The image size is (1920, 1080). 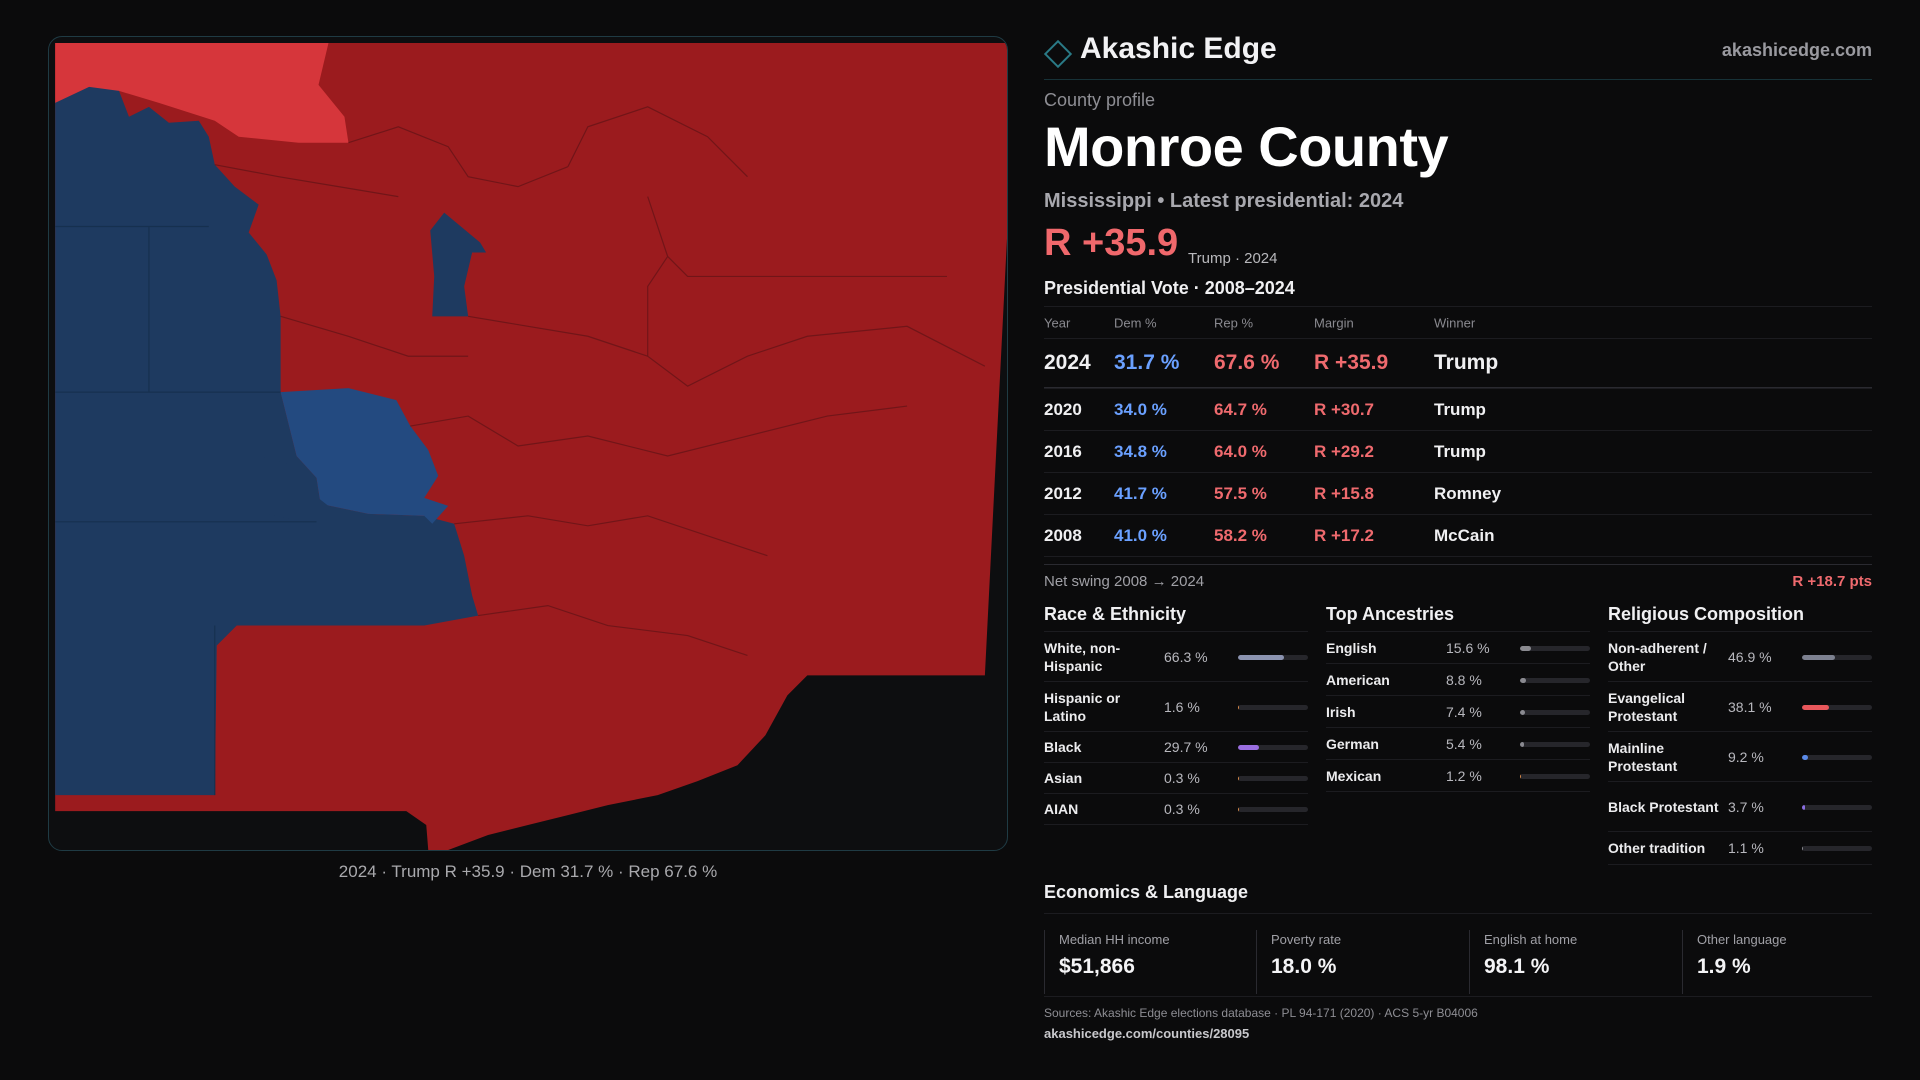 I want to click on ancestry-value: 8.8 %, so click(x=1464, y=679).